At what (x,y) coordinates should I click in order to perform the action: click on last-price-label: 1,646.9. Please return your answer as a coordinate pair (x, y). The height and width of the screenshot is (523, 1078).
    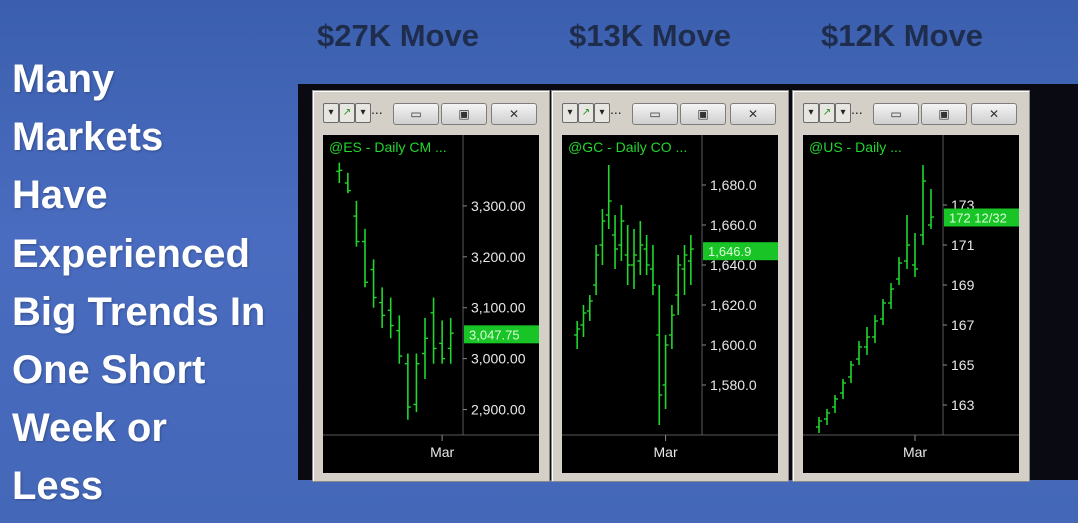
    Looking at the image, I should click on (729, 251).